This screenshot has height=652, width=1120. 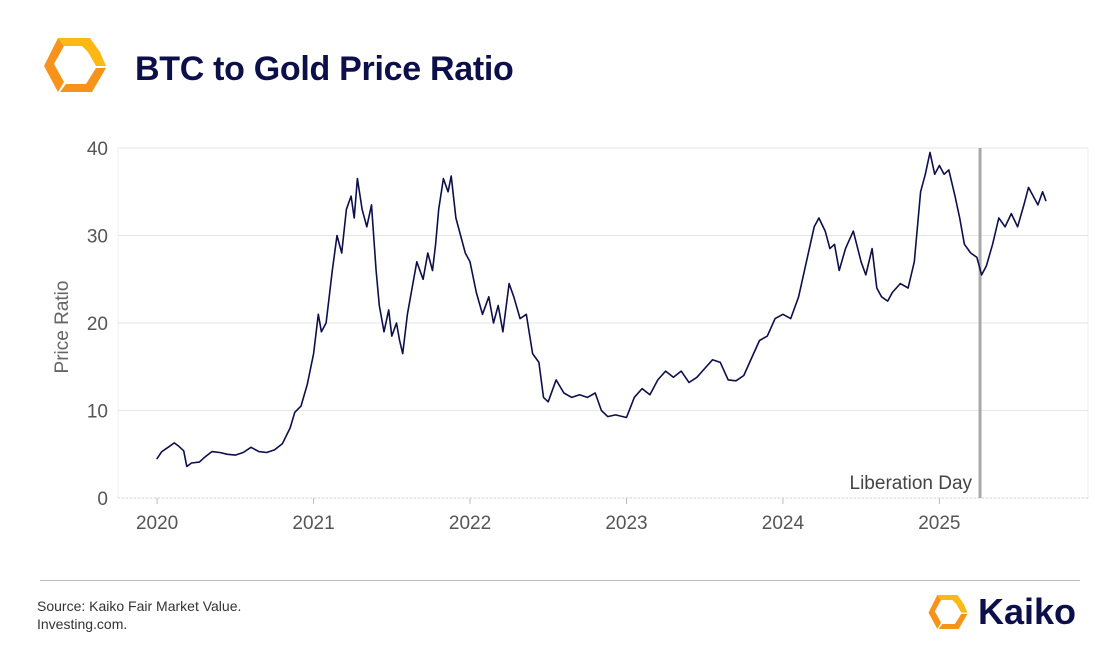 What do you see at coordinates (783, 523) in the screenshot?
I see `x-tick-label: 2024` at bounding box center [783, 523].